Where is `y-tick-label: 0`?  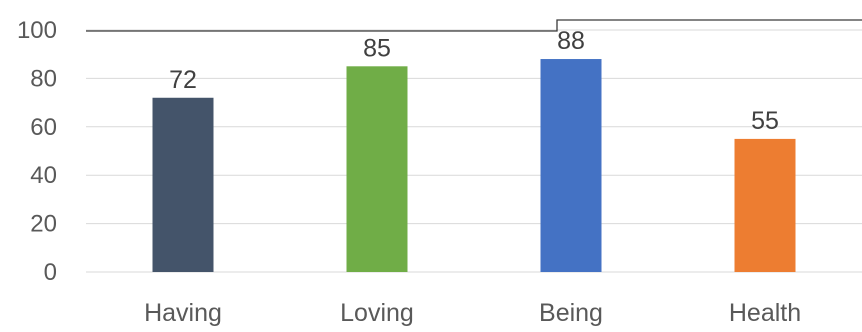 y-tick-label: 0 is located at coordinates (50, 272).